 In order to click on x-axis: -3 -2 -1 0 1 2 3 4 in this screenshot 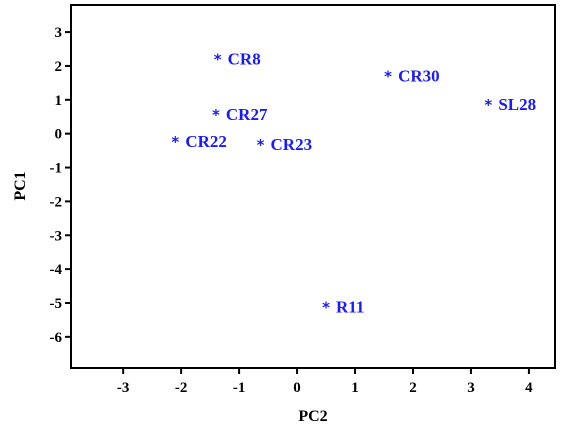, I will do `click(325, 382)`.